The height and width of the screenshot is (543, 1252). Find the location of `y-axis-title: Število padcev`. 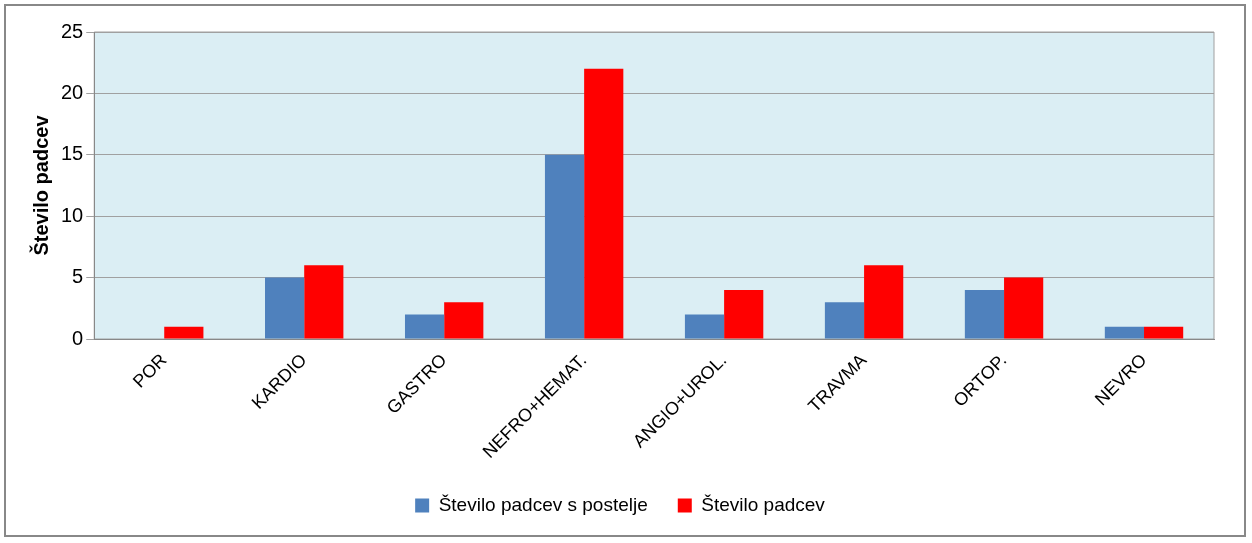

y-axis-title: Število padcev is located at coordinates (40, 185).